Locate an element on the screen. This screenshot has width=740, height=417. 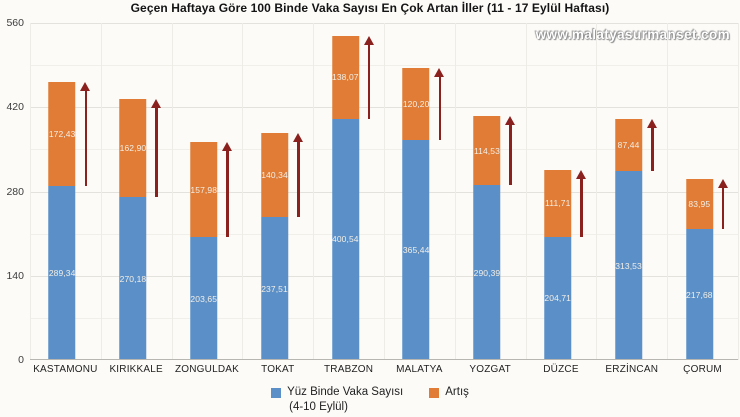
bar-segment-increase: 83,95 is located at coordinates (699, 204).